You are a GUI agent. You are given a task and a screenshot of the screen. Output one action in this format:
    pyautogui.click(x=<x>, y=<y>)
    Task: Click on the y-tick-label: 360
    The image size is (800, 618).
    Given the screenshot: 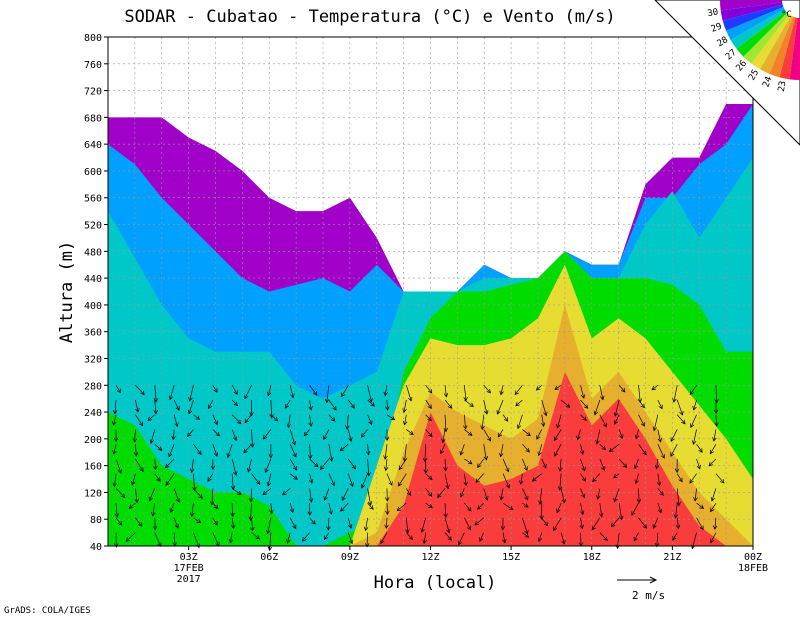 What is the action you would take?
    pyautogui.click(x=93, y=333)
    